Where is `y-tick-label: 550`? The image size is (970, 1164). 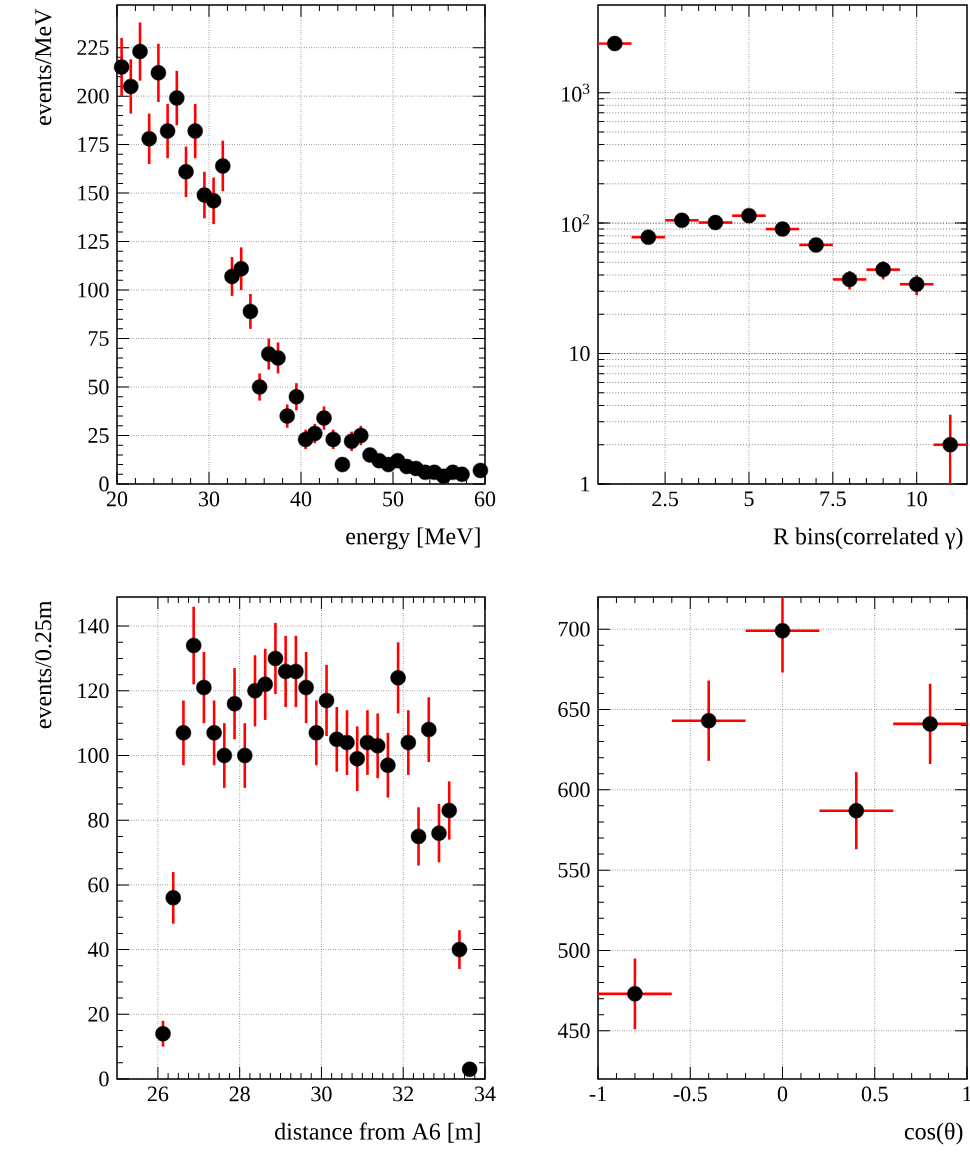 y-tick-label: 550 is located at coordinates (574, 870).